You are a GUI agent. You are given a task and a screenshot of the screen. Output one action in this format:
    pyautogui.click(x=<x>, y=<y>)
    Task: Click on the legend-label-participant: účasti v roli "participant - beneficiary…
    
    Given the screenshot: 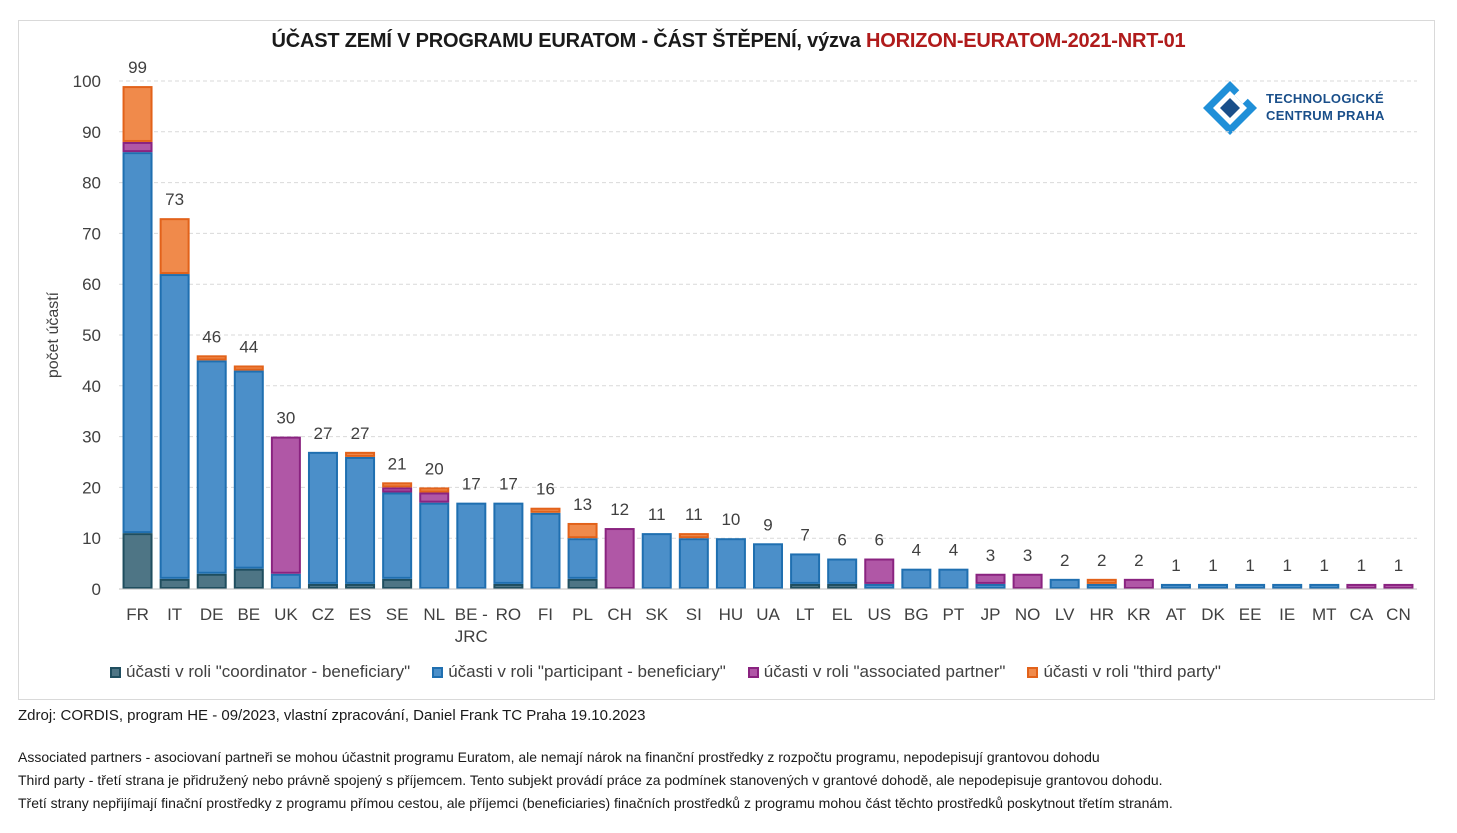 What is the action you would take?
    pyautogui.click(x=587, y=671)
    